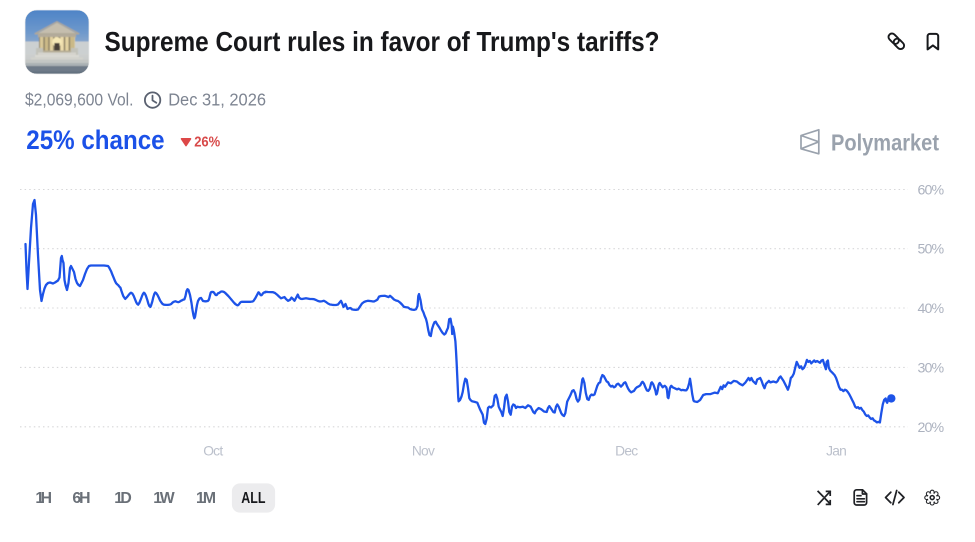  What do you see at coordinates (95, 140) in the screenshot?
I see `svg-text: 25% chance` at bounding box center [95, 140].